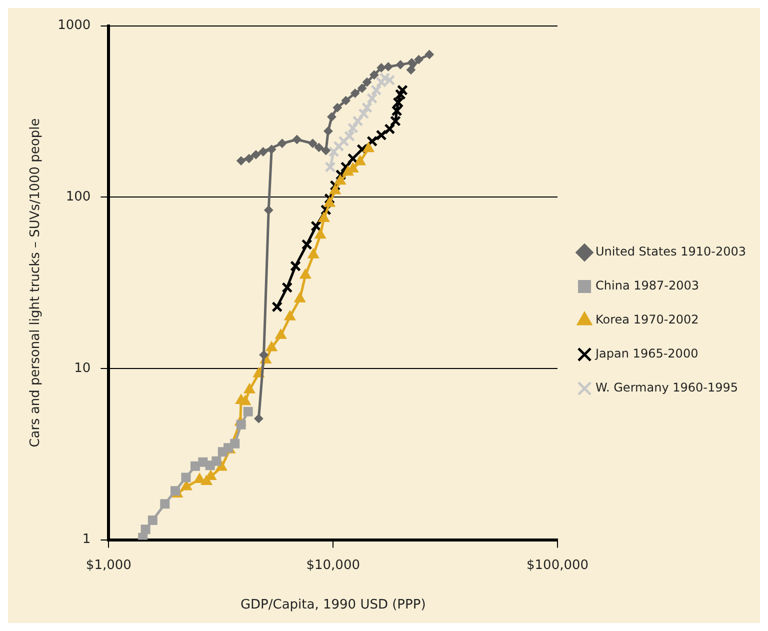 Image resolution: width=768 pixels, height=631 pixels. What do you see at coordinates (36, 283) in the screenshot?
I see `y-axis-title: Cars and personal light trucks – SUVs/1000 people` at bounding box center [36, 283].